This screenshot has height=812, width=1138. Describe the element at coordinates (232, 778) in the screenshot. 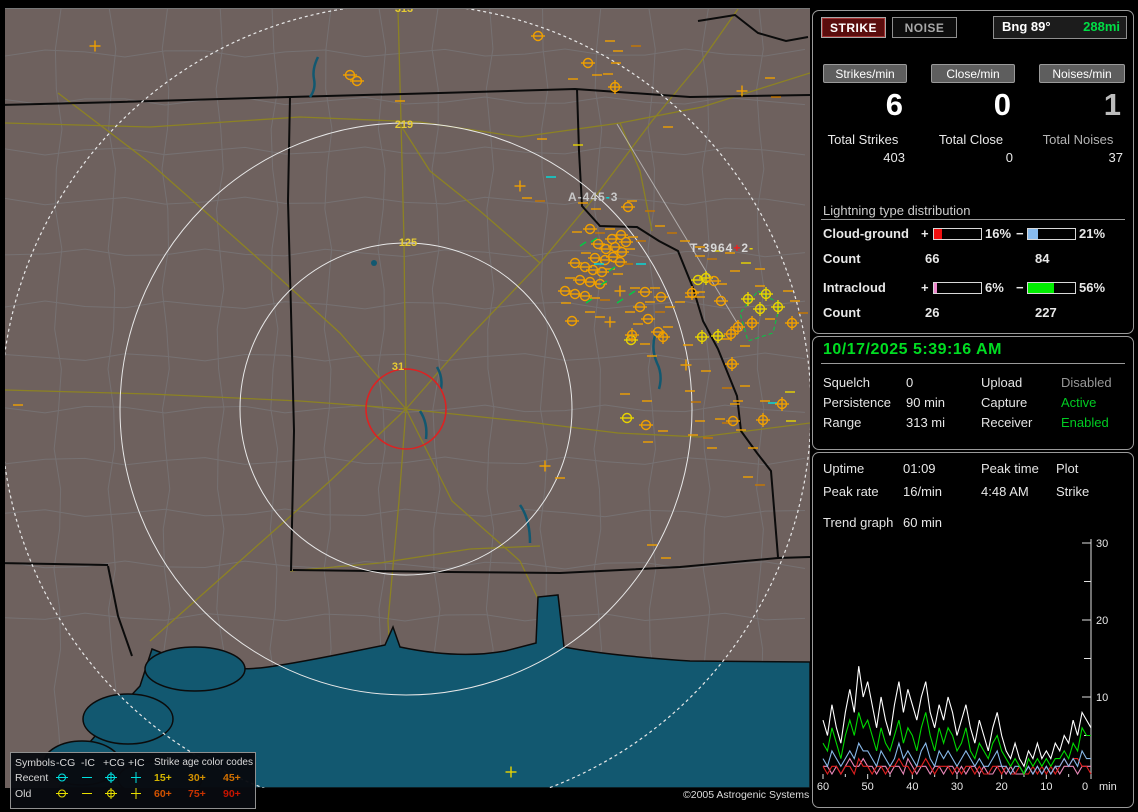

I see `age-code-45: 45+` at that location.